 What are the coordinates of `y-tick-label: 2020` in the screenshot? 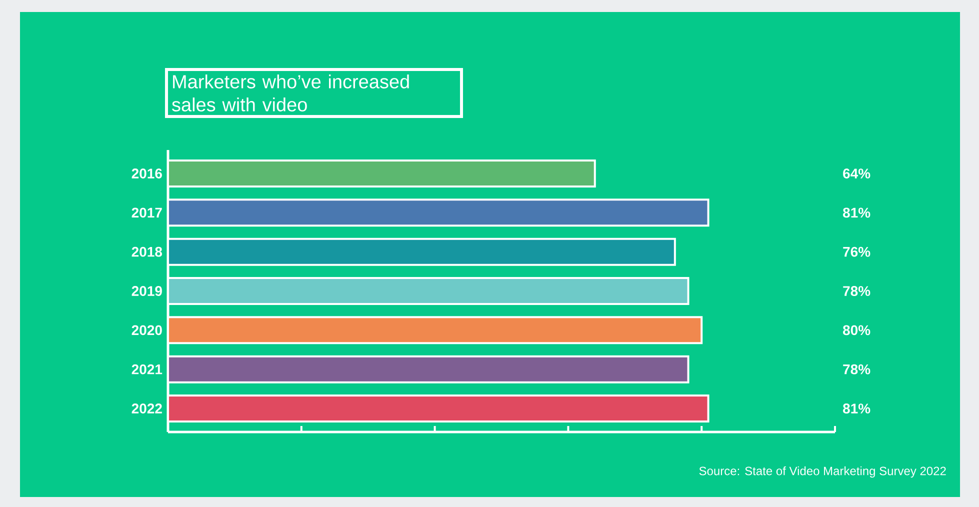 It's located at (147, 330).